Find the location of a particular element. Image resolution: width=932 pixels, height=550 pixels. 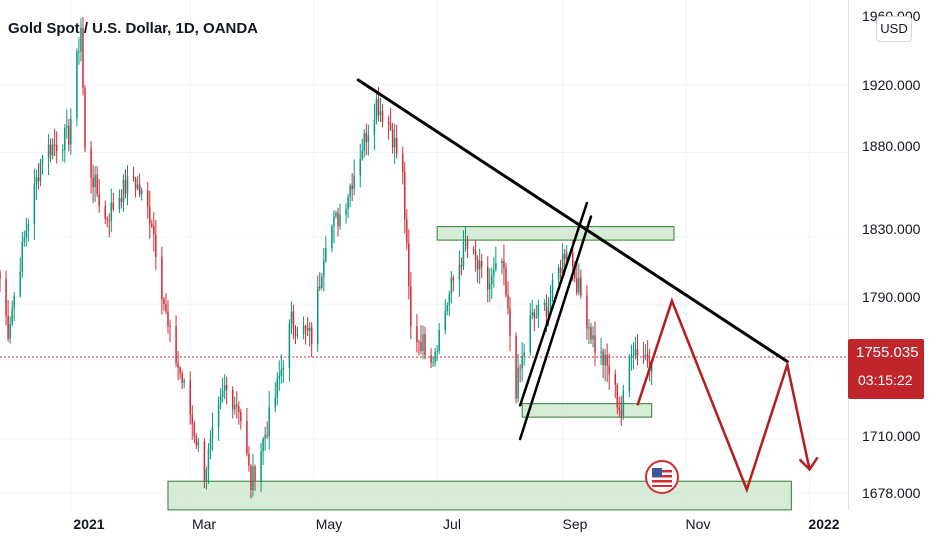

bar-countdown: 03:15:22 is located at coordinates (885, 380).